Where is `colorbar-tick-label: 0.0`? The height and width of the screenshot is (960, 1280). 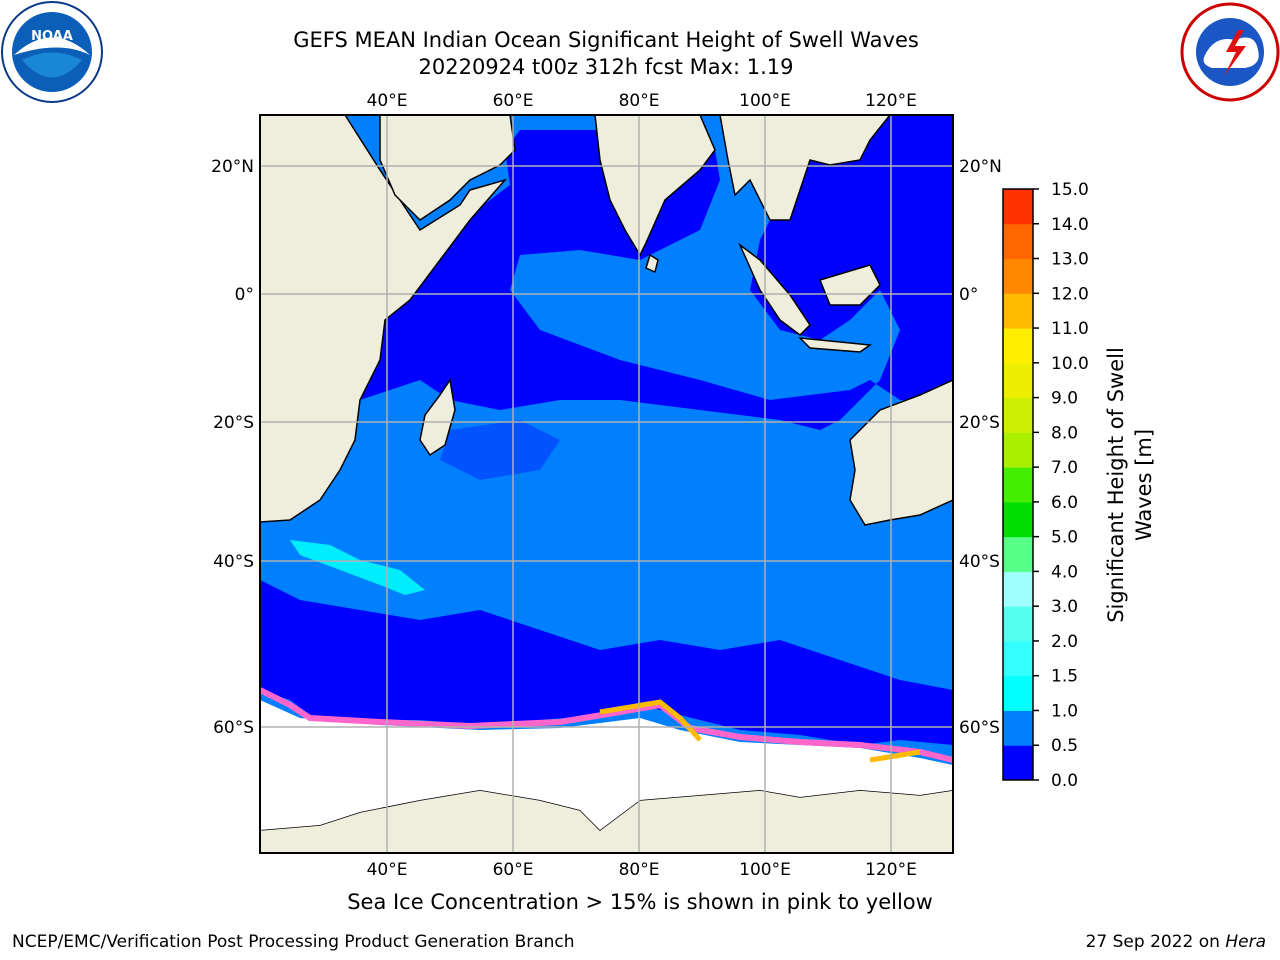
colorbar-tick-label: 0.0 is located at coordinates (1064, 781).